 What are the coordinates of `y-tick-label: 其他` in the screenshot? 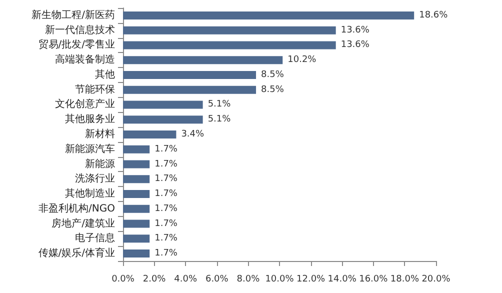 It's located at (105, 74).